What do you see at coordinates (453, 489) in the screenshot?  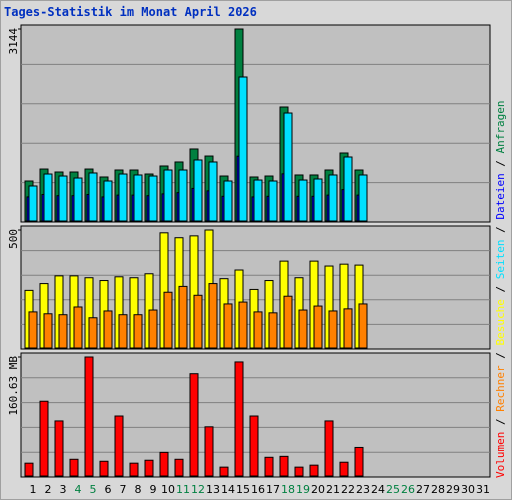 I see `x-tick-label: 29` at bounding box center [453, 489].